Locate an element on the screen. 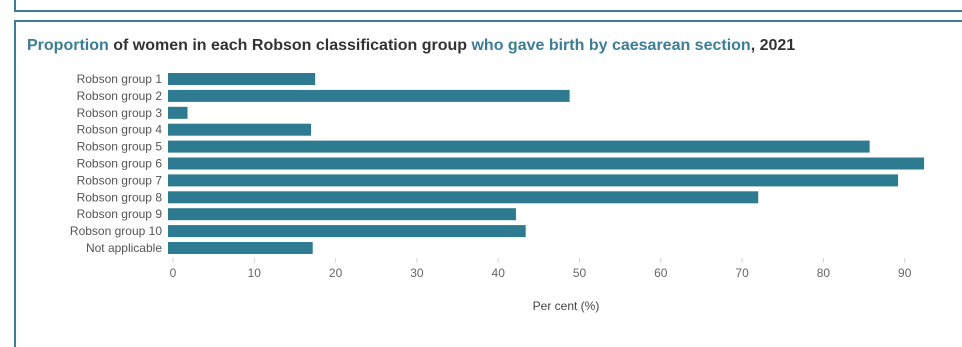  bar-not-applicable is located at coordinates (240, 248).